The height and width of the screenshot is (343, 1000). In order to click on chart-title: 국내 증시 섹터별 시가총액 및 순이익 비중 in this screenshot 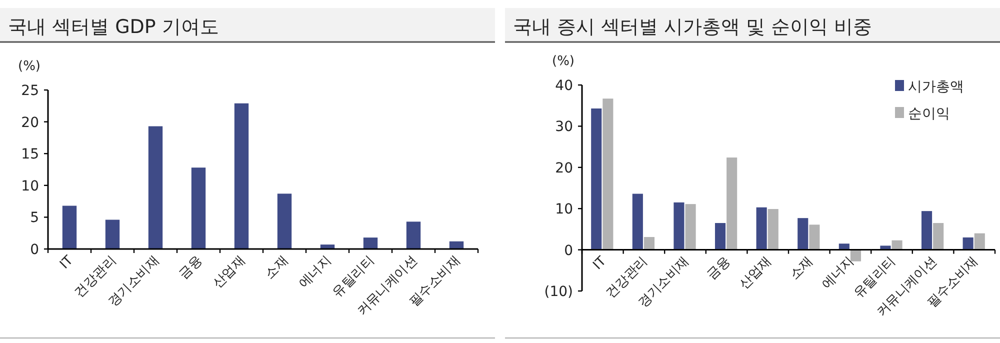, I will do `click(692, 27)`.